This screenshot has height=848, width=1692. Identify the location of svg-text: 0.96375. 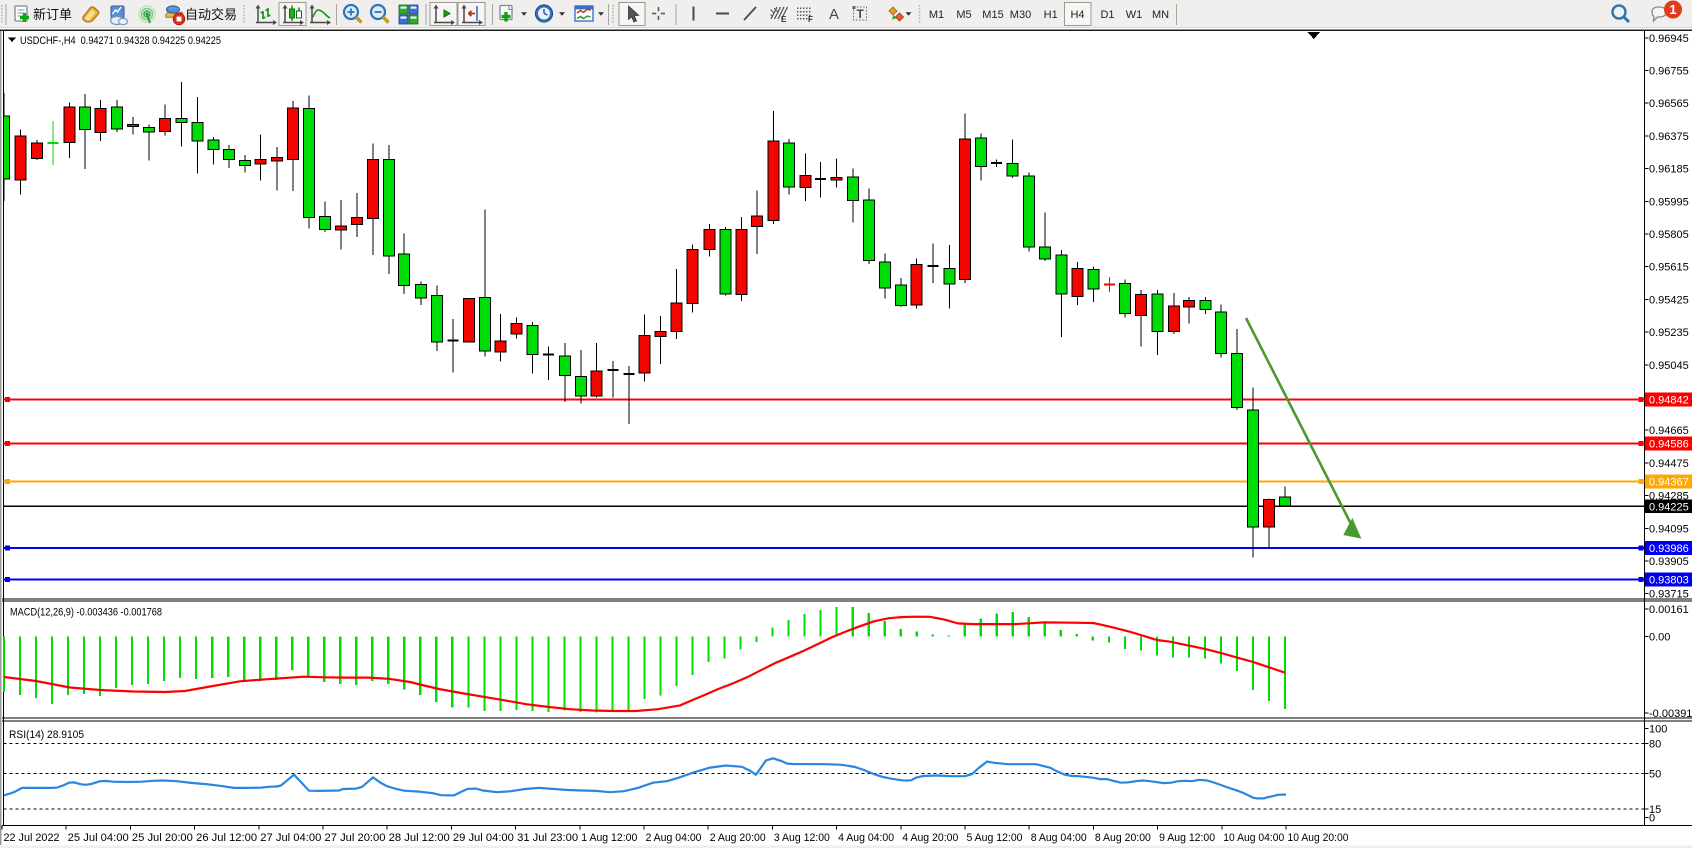
(1669, 137).